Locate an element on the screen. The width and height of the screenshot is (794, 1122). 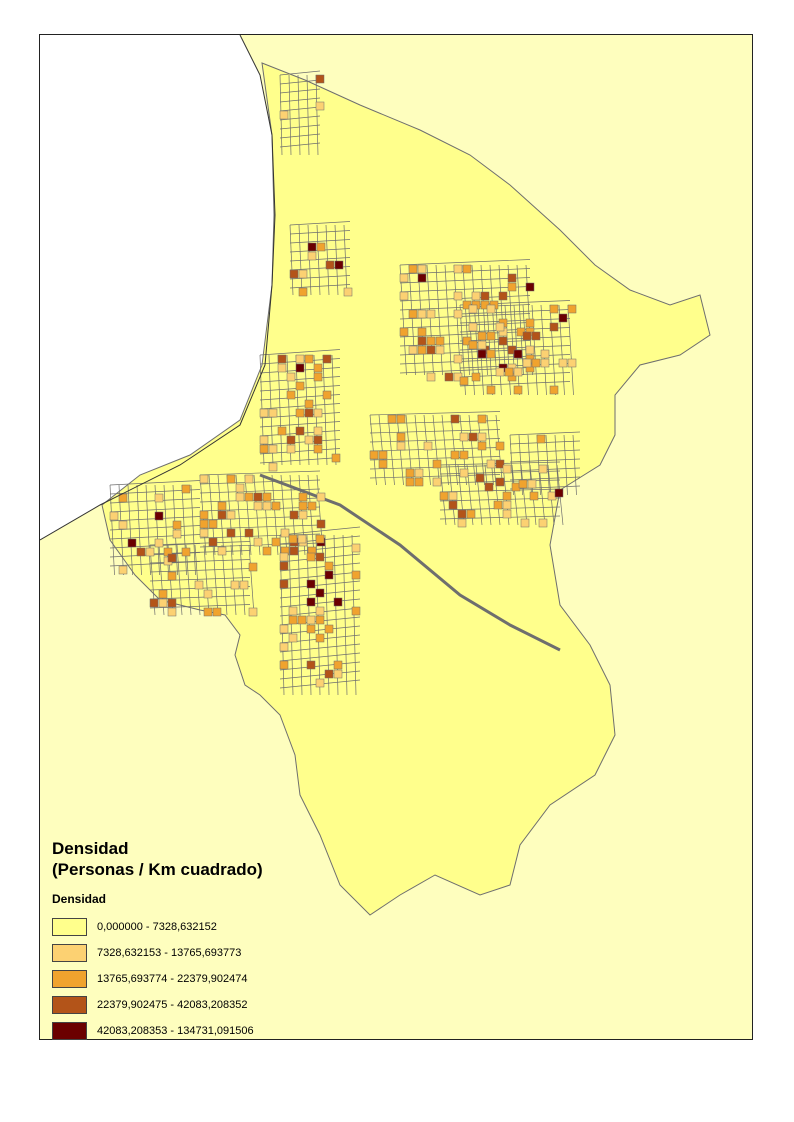
legend-subtitle: Densidad is located at coordinates (79, 899).